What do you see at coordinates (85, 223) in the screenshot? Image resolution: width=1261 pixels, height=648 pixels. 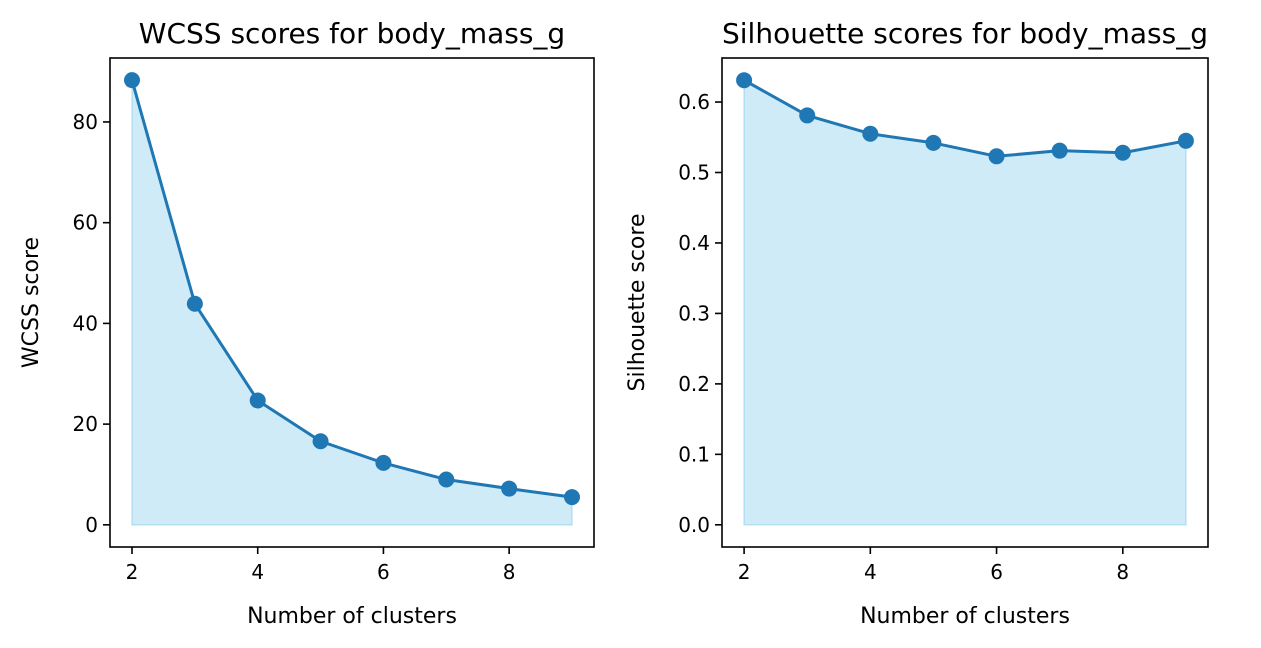 I see `wcss-y-tick-label: 60` at bounding box center [85, 223].